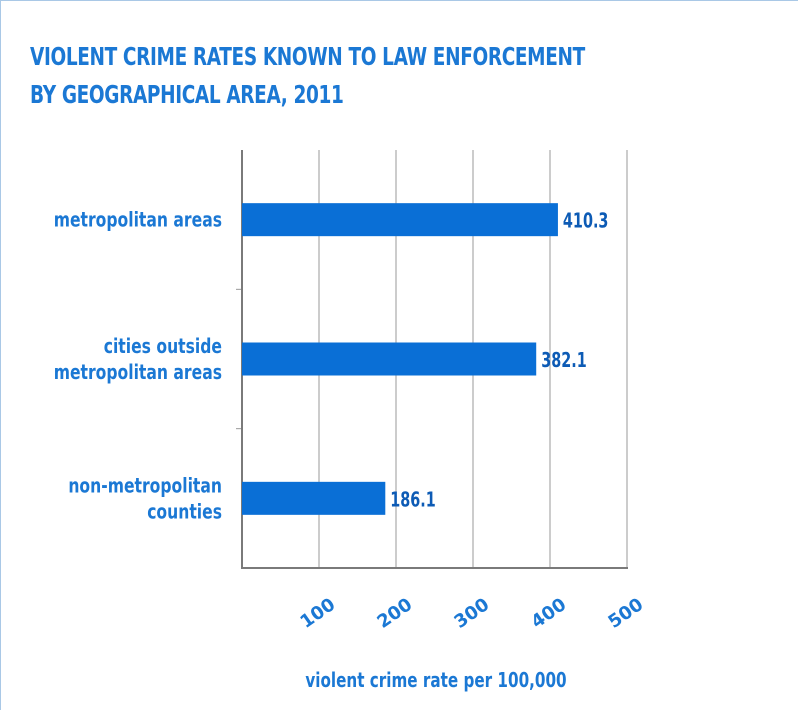 This screenshot has width=799, height=711. I want to click on x-tick-label: 500, so click(625, 613).